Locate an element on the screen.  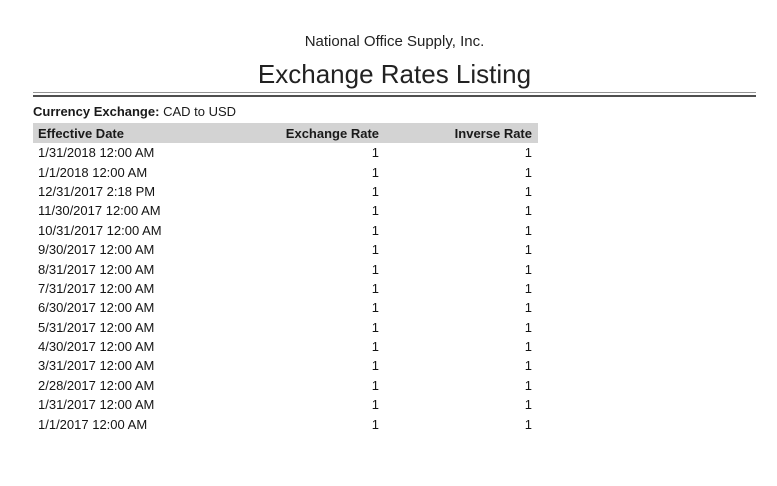
cell-effective-date: 3/31/2017 12:00 AM is located at coordinates (96, 366).